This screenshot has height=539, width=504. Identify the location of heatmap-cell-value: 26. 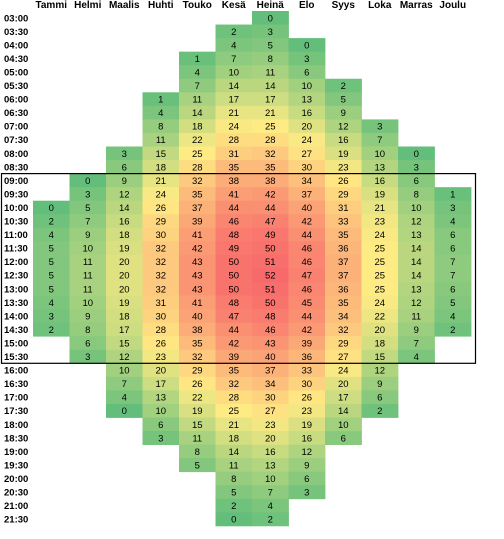
(306, 398).